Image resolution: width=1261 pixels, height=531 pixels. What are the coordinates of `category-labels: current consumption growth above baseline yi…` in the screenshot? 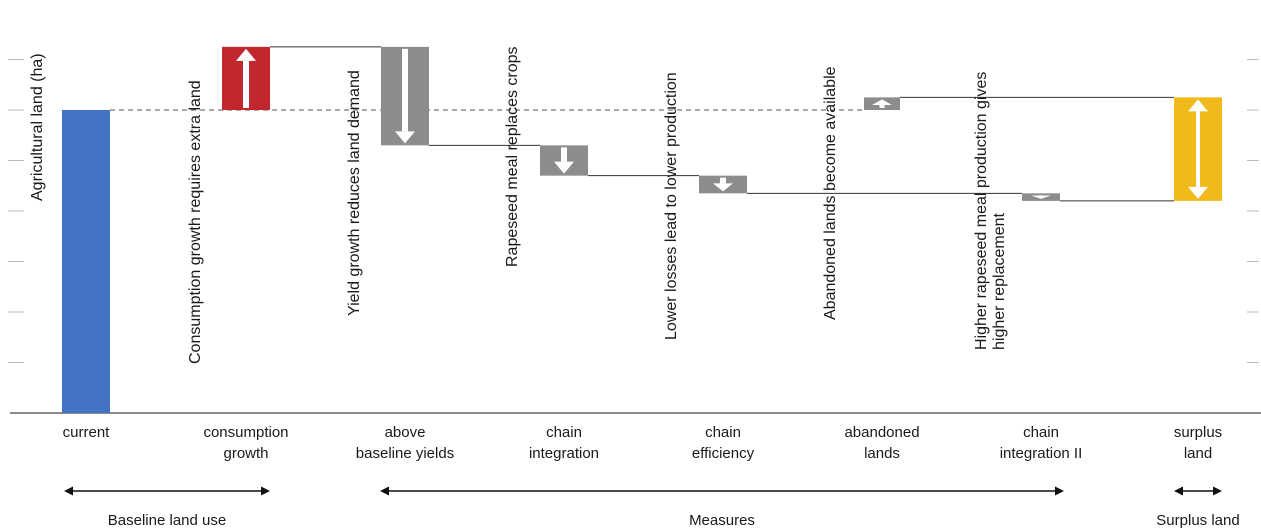 It's located at (643, 443).